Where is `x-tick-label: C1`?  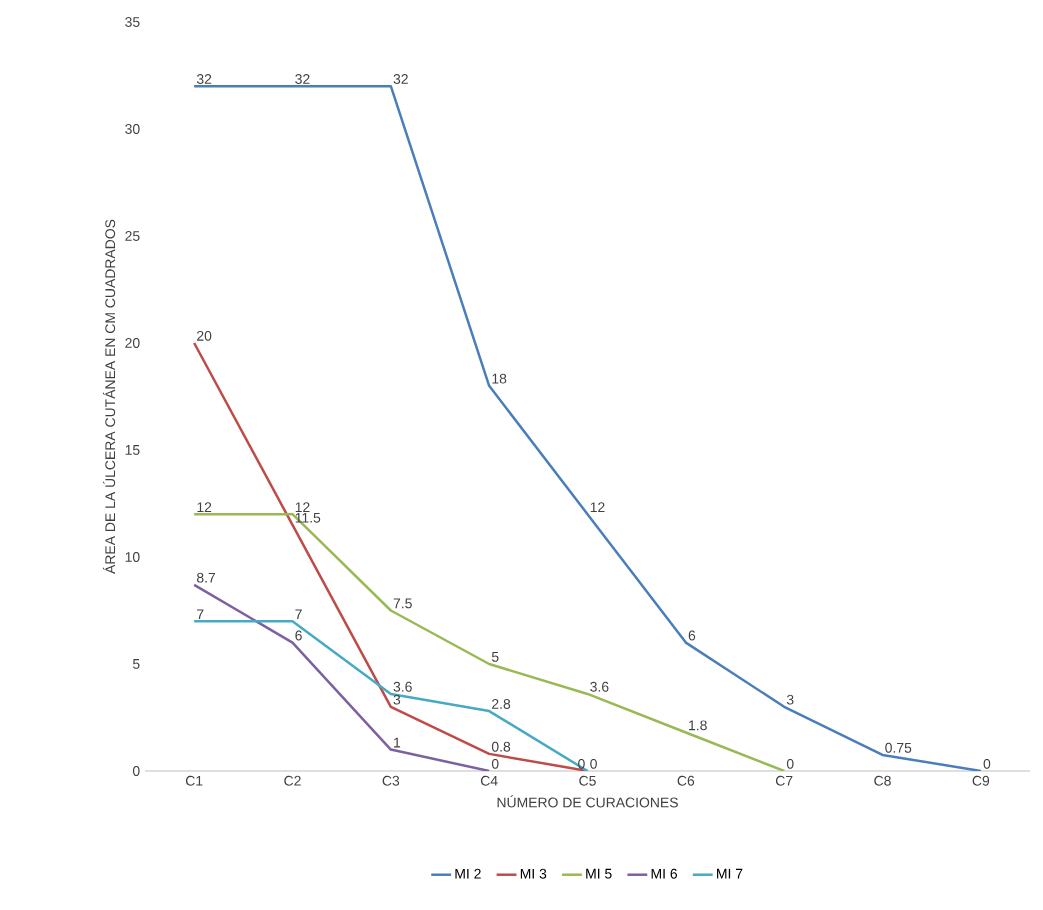 x-tick-label: C1 is located at coordinates (194, 780).